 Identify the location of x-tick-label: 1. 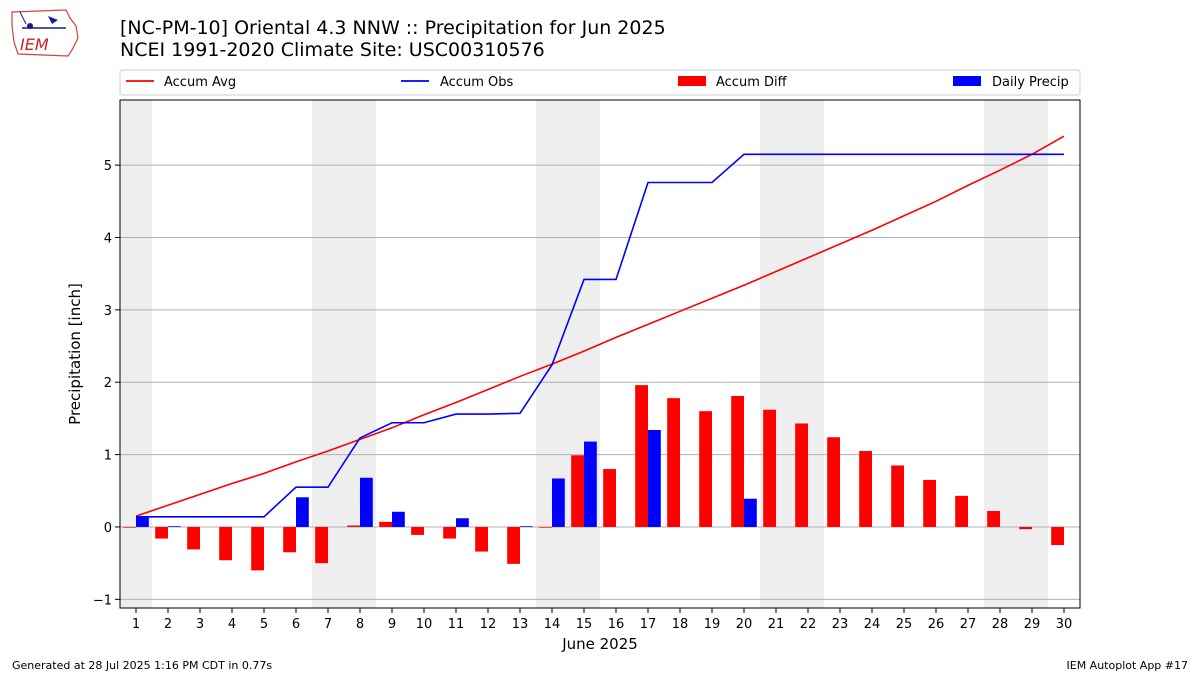
(136, 624).